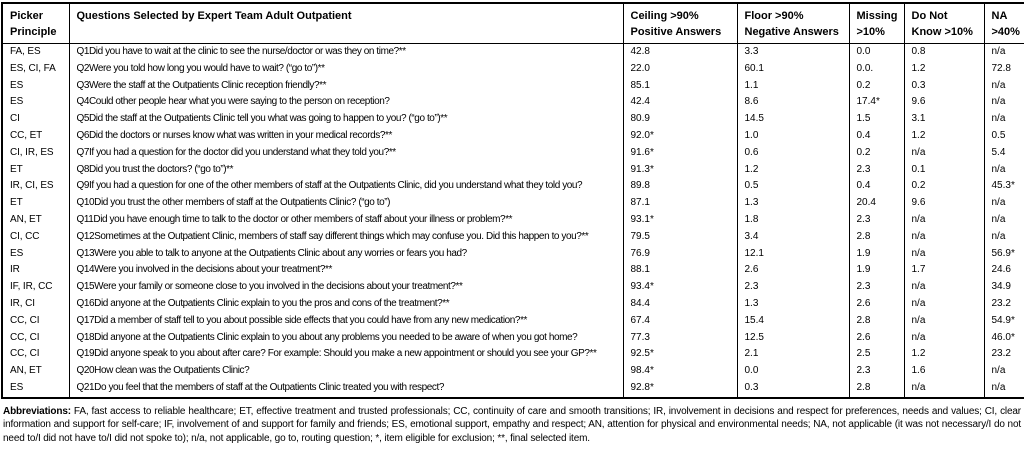 The width and height of the screenshot is (1024, 453). I want to click on ceiling-cell: 76.9, so click(680, 254).